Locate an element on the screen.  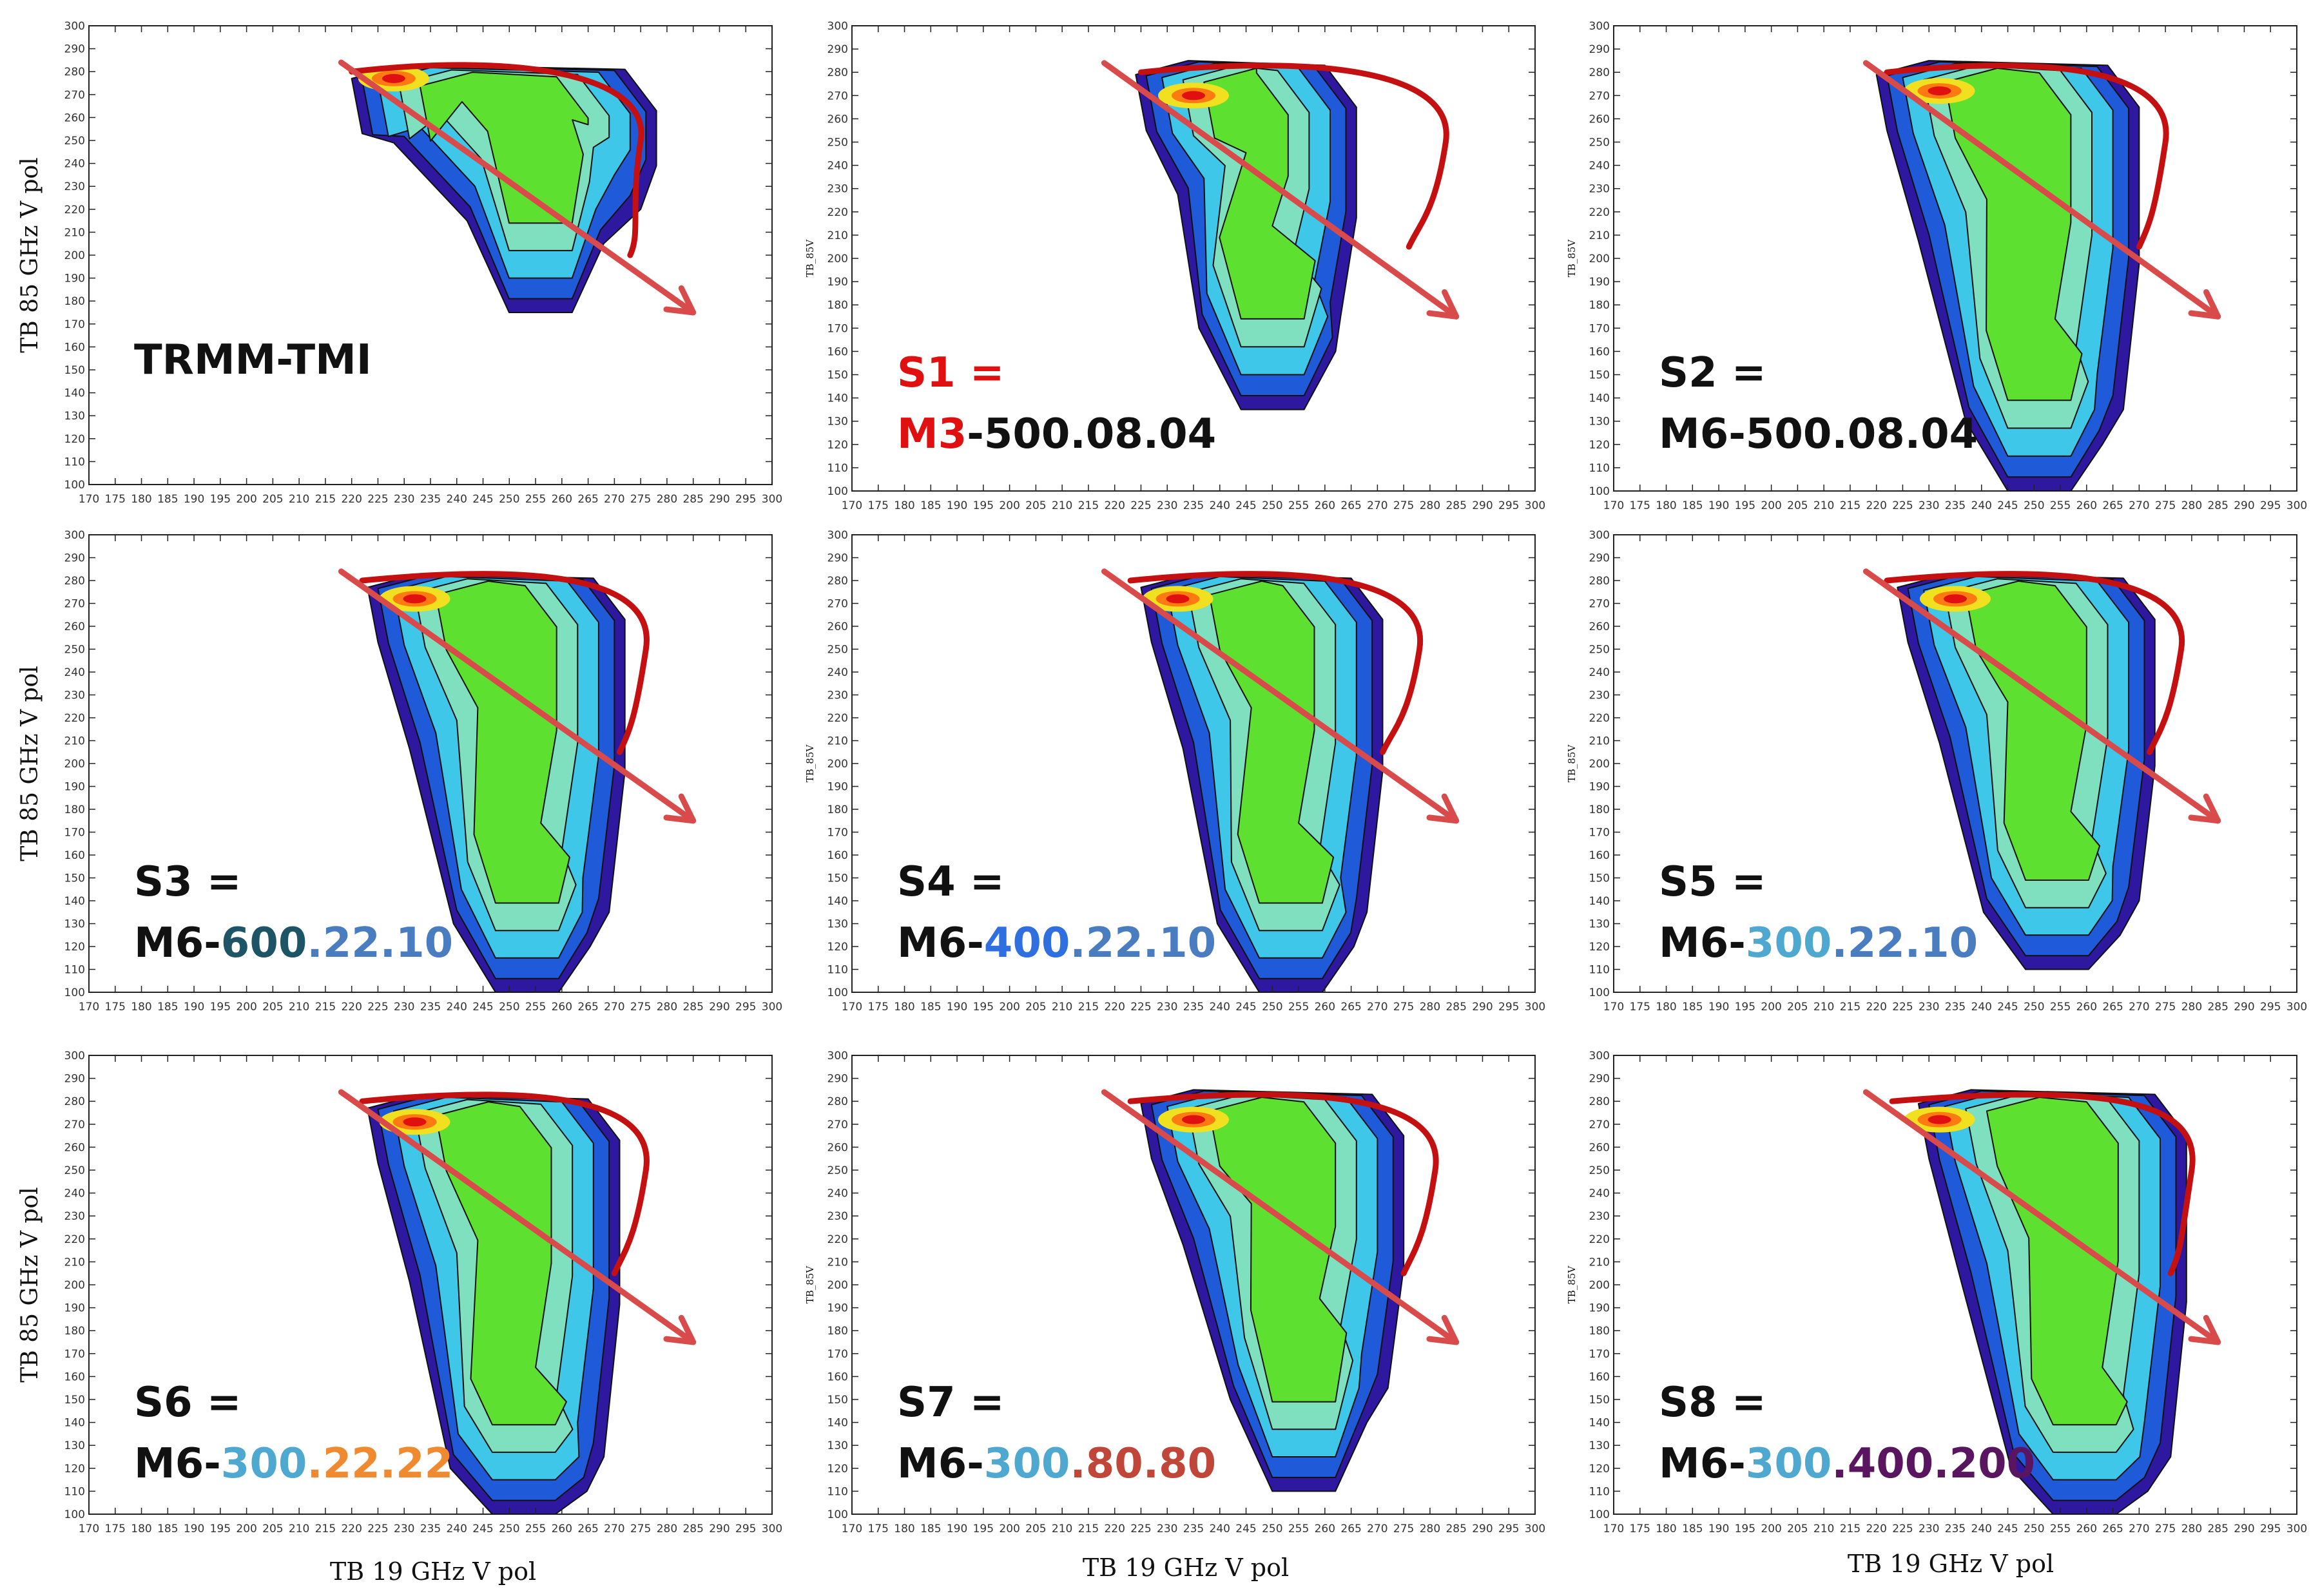
panel-title-segment: S4 = is located at coordinates (951, 882).